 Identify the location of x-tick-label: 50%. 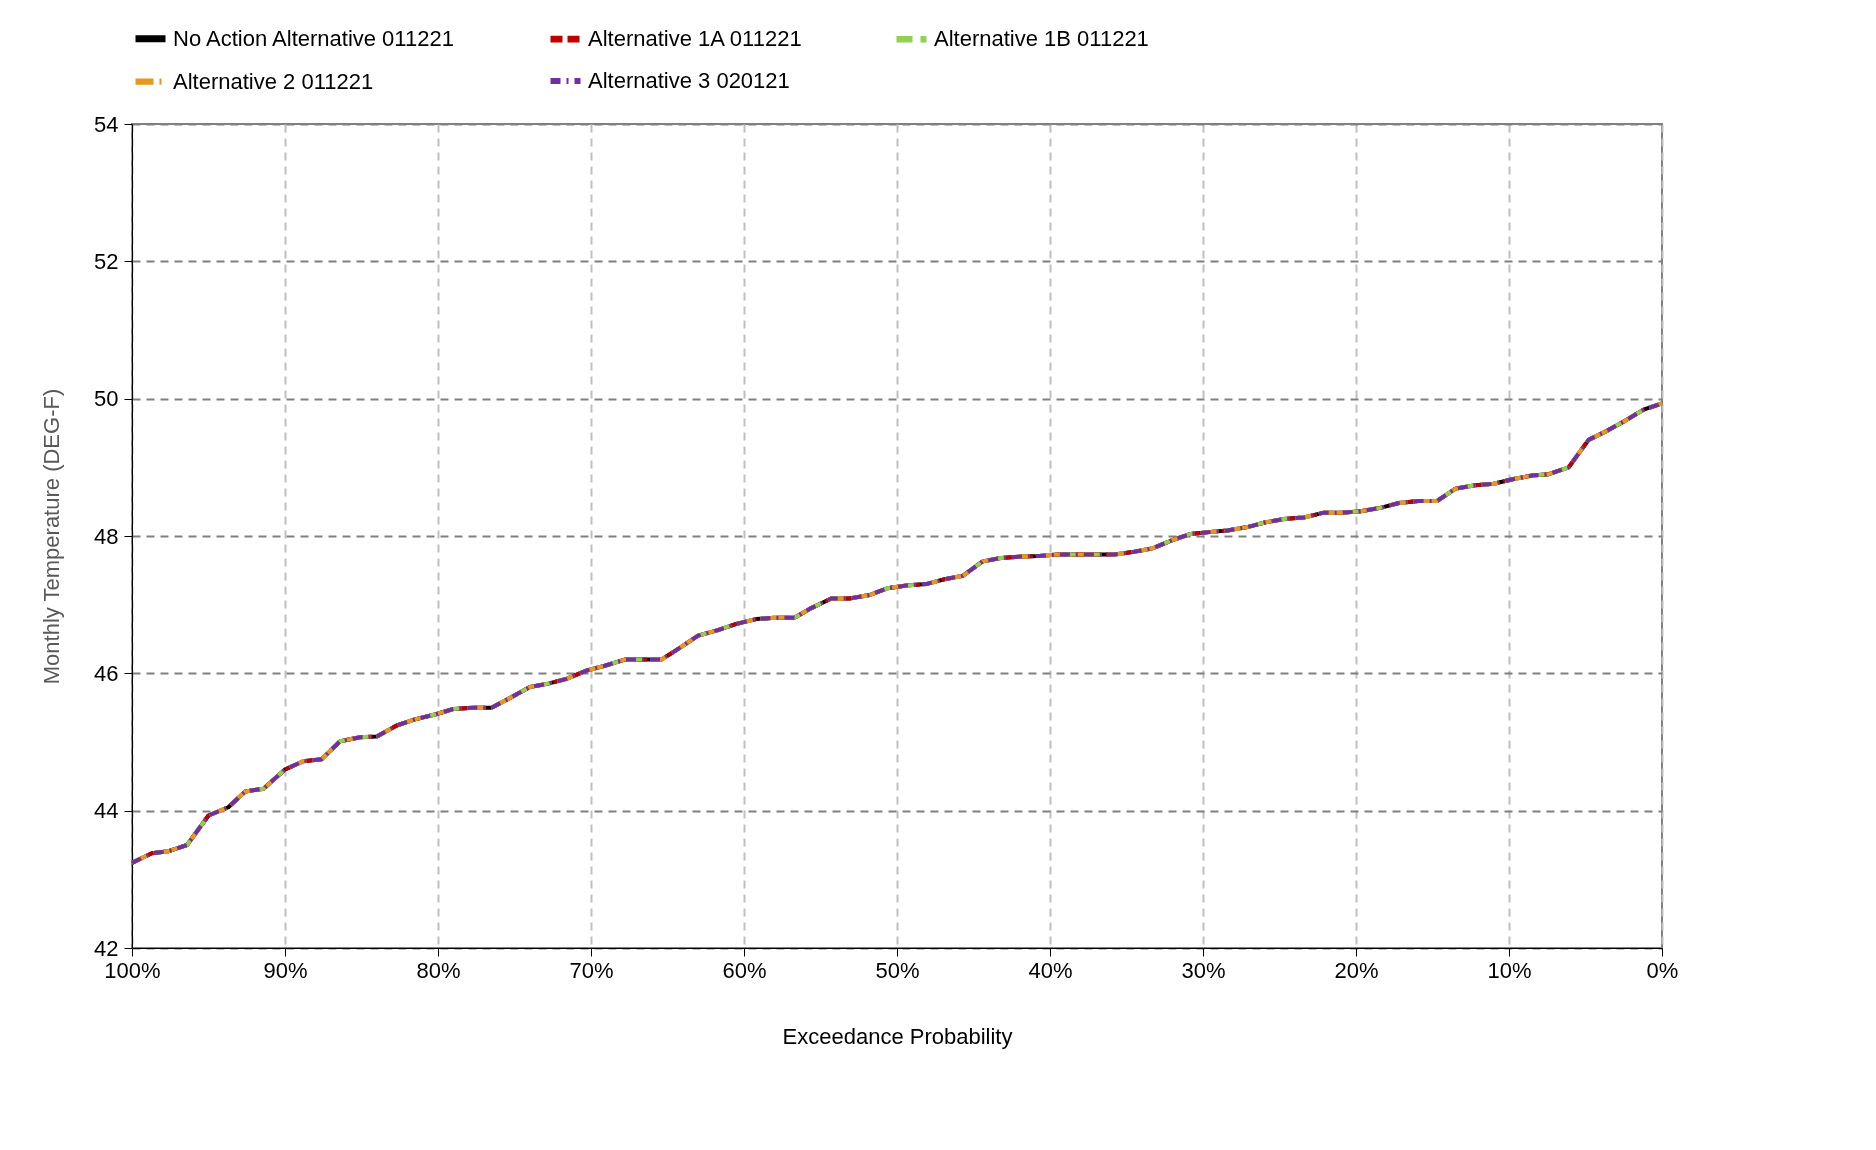
(897, 970).